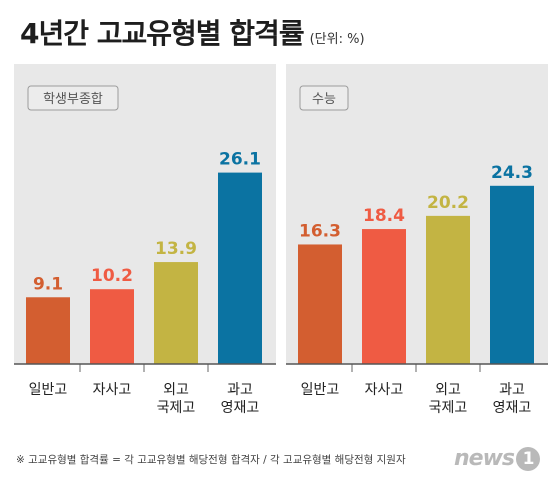  I want to click on data-label: 20.2, so click(448, 203).